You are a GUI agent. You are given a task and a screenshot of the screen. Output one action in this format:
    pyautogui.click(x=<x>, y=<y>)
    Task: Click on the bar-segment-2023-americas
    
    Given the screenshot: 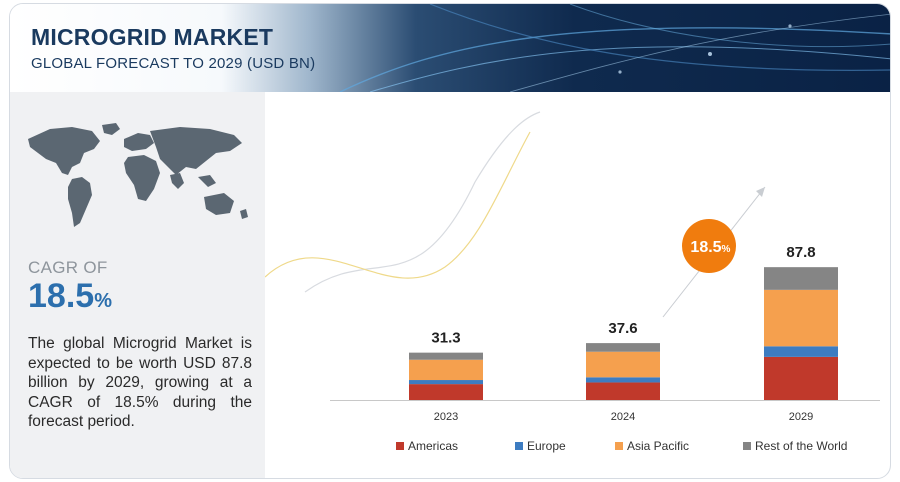 What is the action you would take?
    pyautogui.click(x=446, y=392)
    